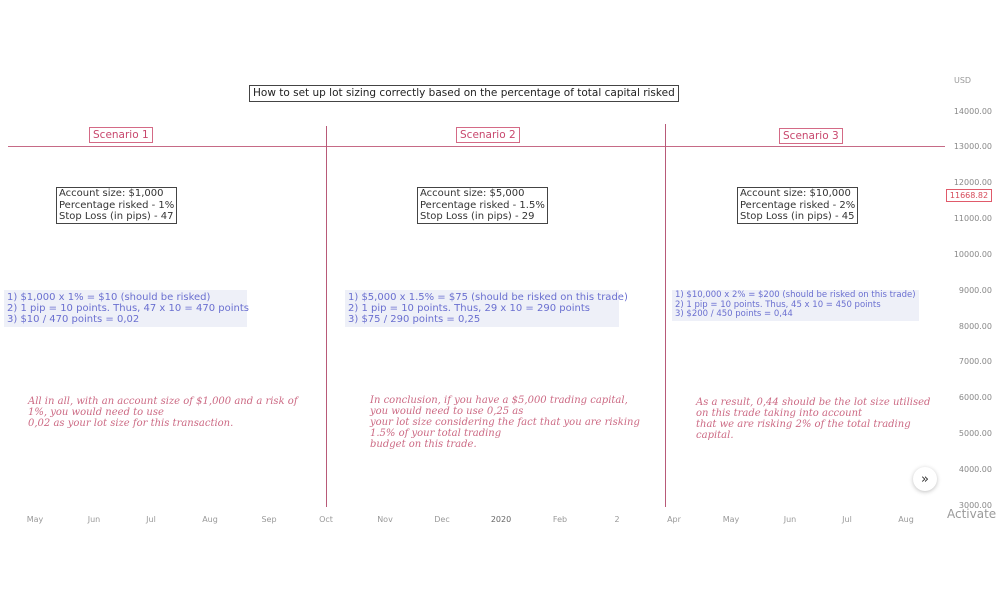 This screenshot has width=1000, height=600. I want to click on current-price-label: 11668.82, so click(969, 195).